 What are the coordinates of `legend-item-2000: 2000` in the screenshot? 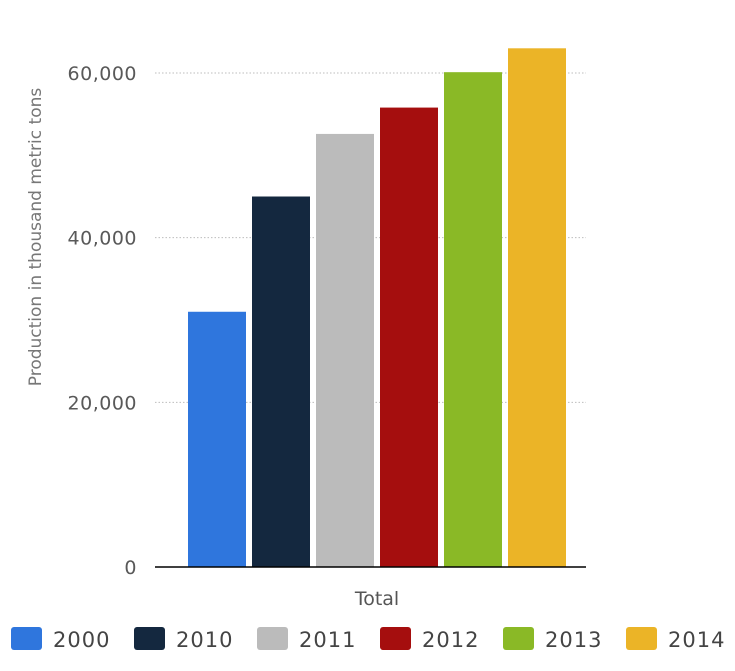 It's located at (60, 639).